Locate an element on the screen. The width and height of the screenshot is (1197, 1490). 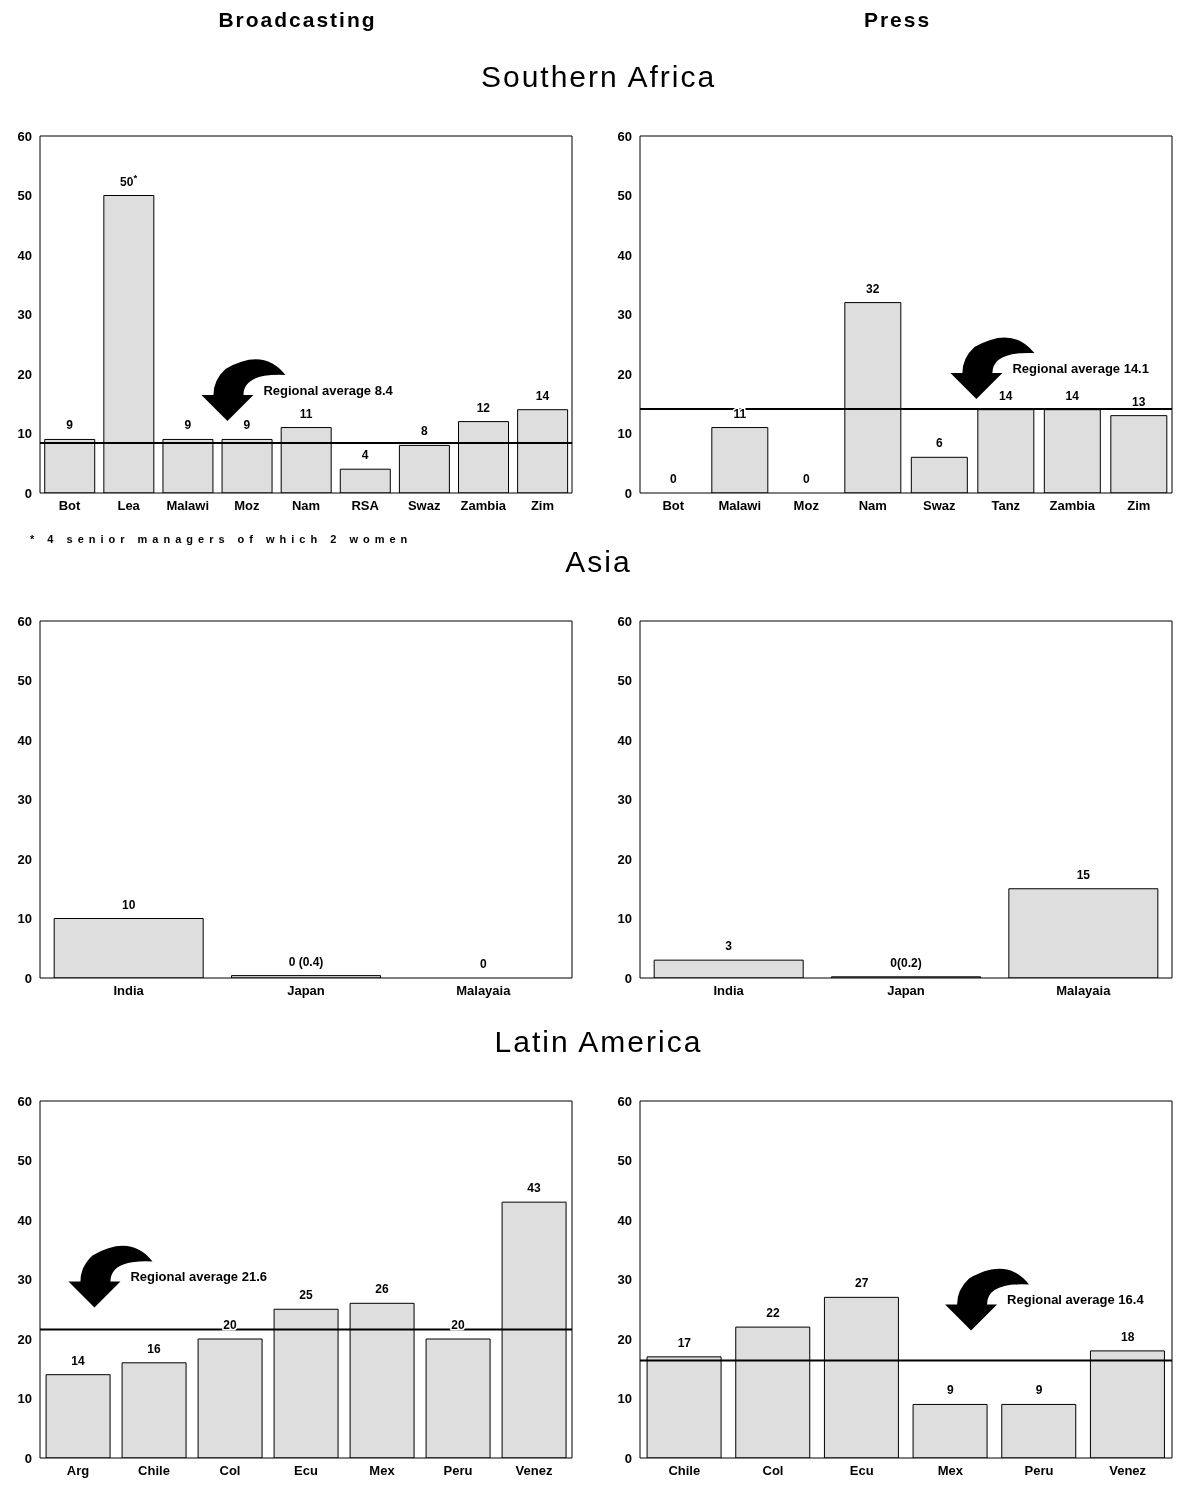
data-label: 10 is located at coordinates (128, 904).